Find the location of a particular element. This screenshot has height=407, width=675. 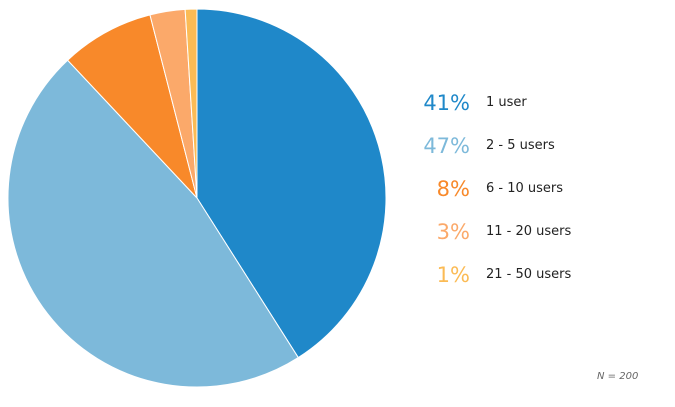

legend-item-11-20-users: 3% 11 - 20 users is located at coordinates (530, 236).